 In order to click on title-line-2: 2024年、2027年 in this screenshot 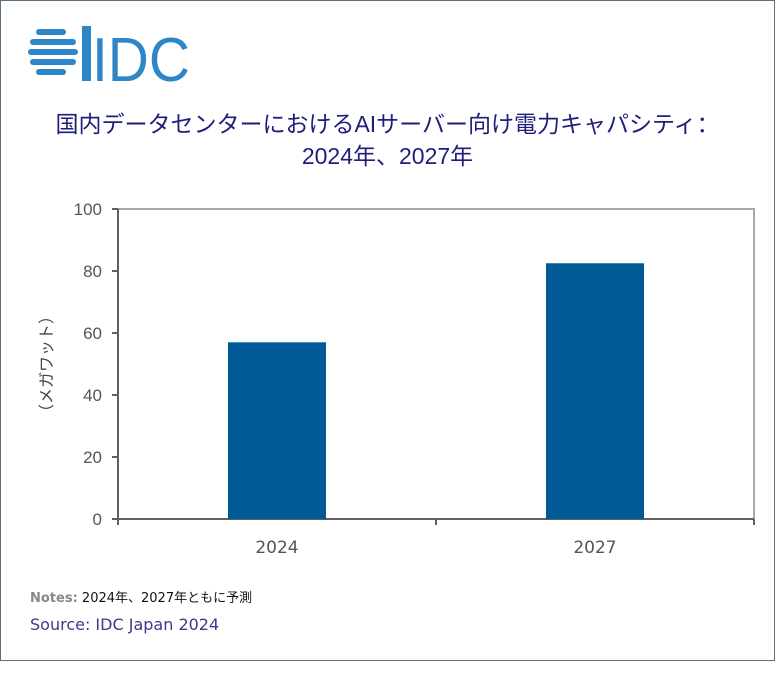, I will do `click(387, 156)`.